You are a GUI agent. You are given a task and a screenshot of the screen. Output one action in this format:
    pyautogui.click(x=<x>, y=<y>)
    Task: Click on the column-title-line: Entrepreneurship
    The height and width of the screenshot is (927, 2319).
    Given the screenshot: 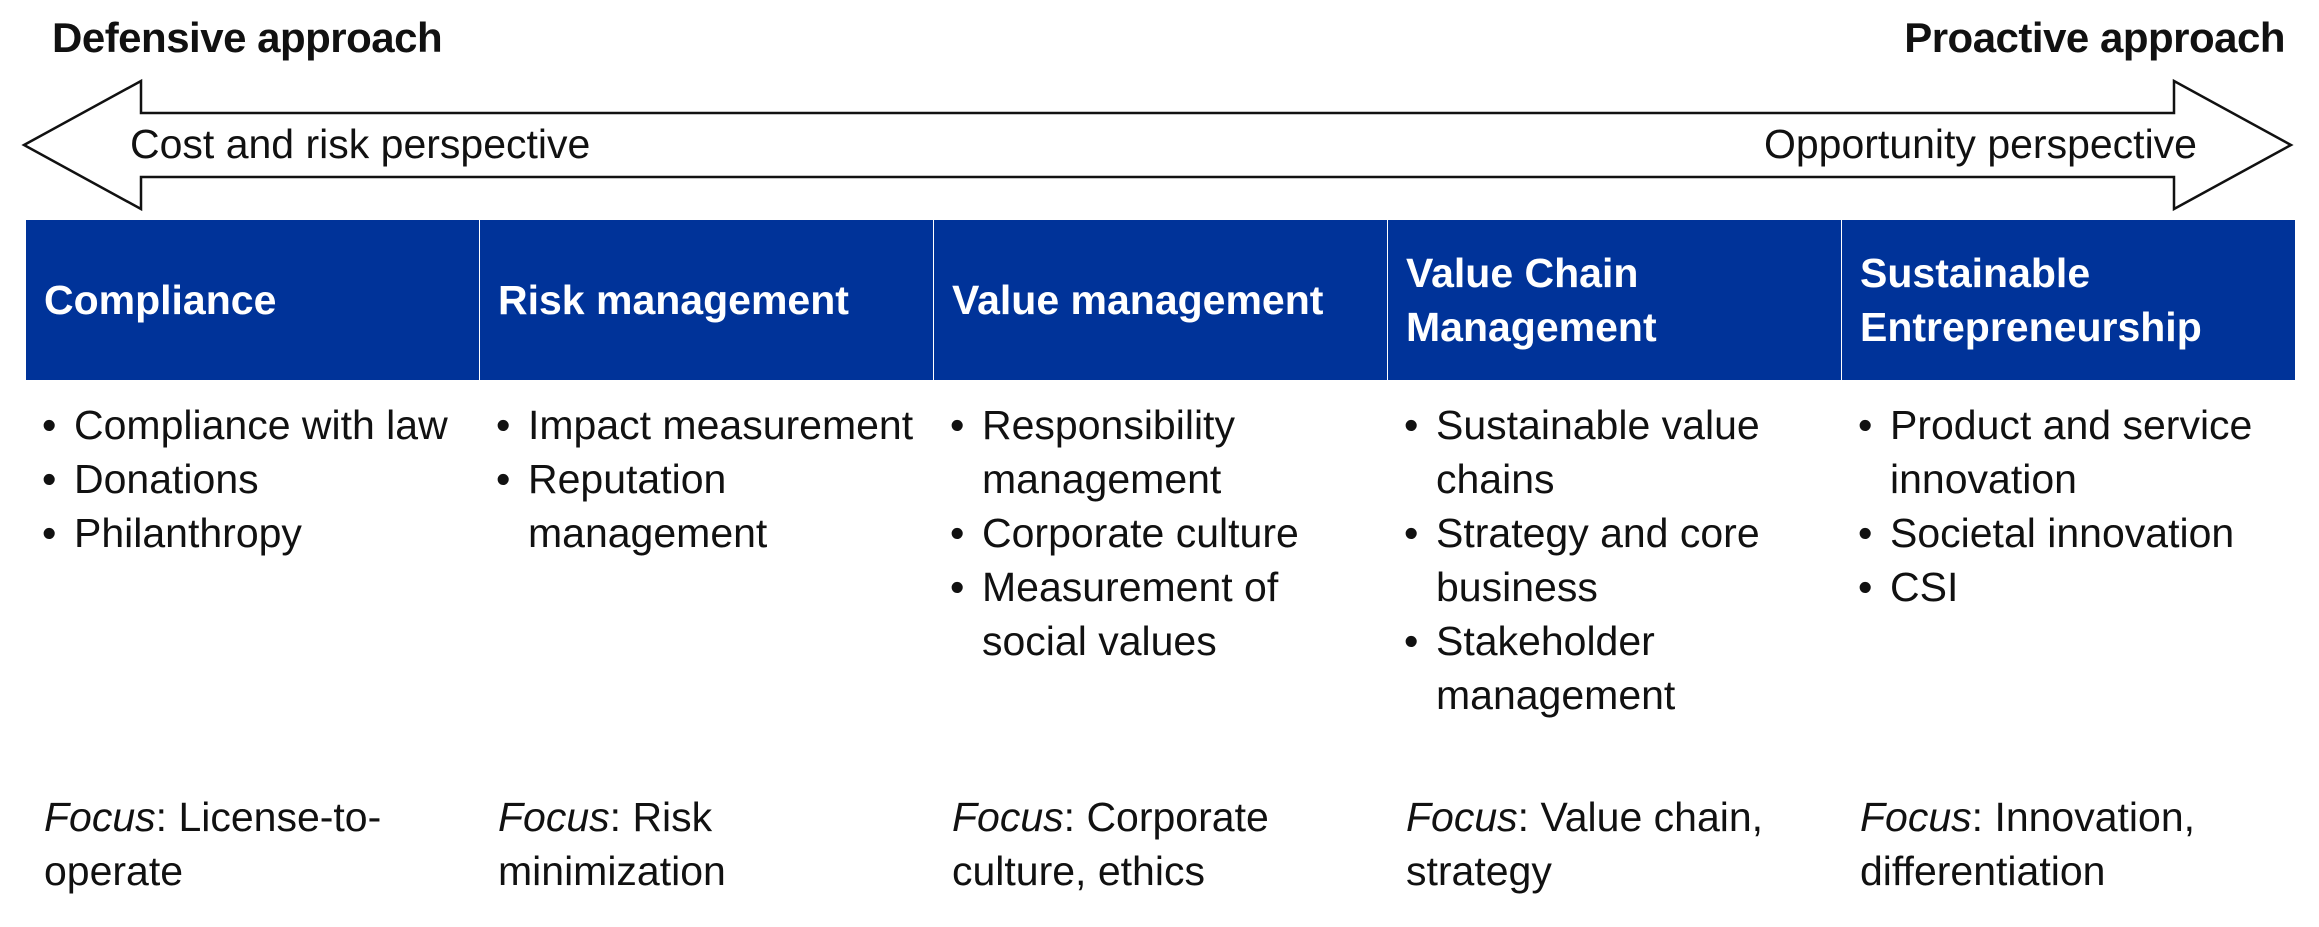 What is the action you would take?
    pyautogui.click(x=2031, y=327)
    